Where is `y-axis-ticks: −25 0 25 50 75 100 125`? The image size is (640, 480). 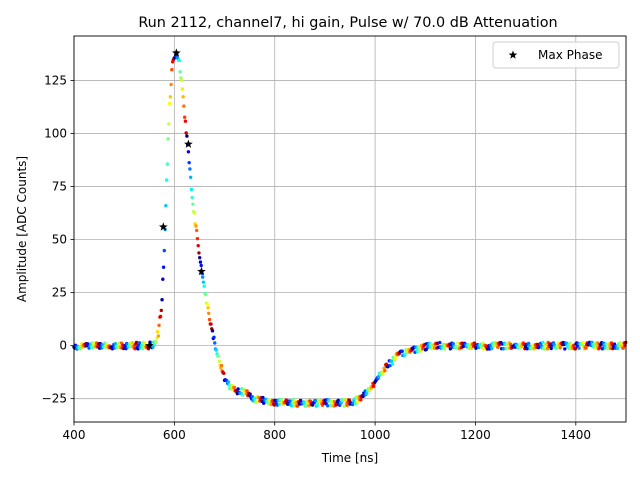
y-axis-ticks: −25 0 25 50 75 100 125 is located at coordinates (58, 240).